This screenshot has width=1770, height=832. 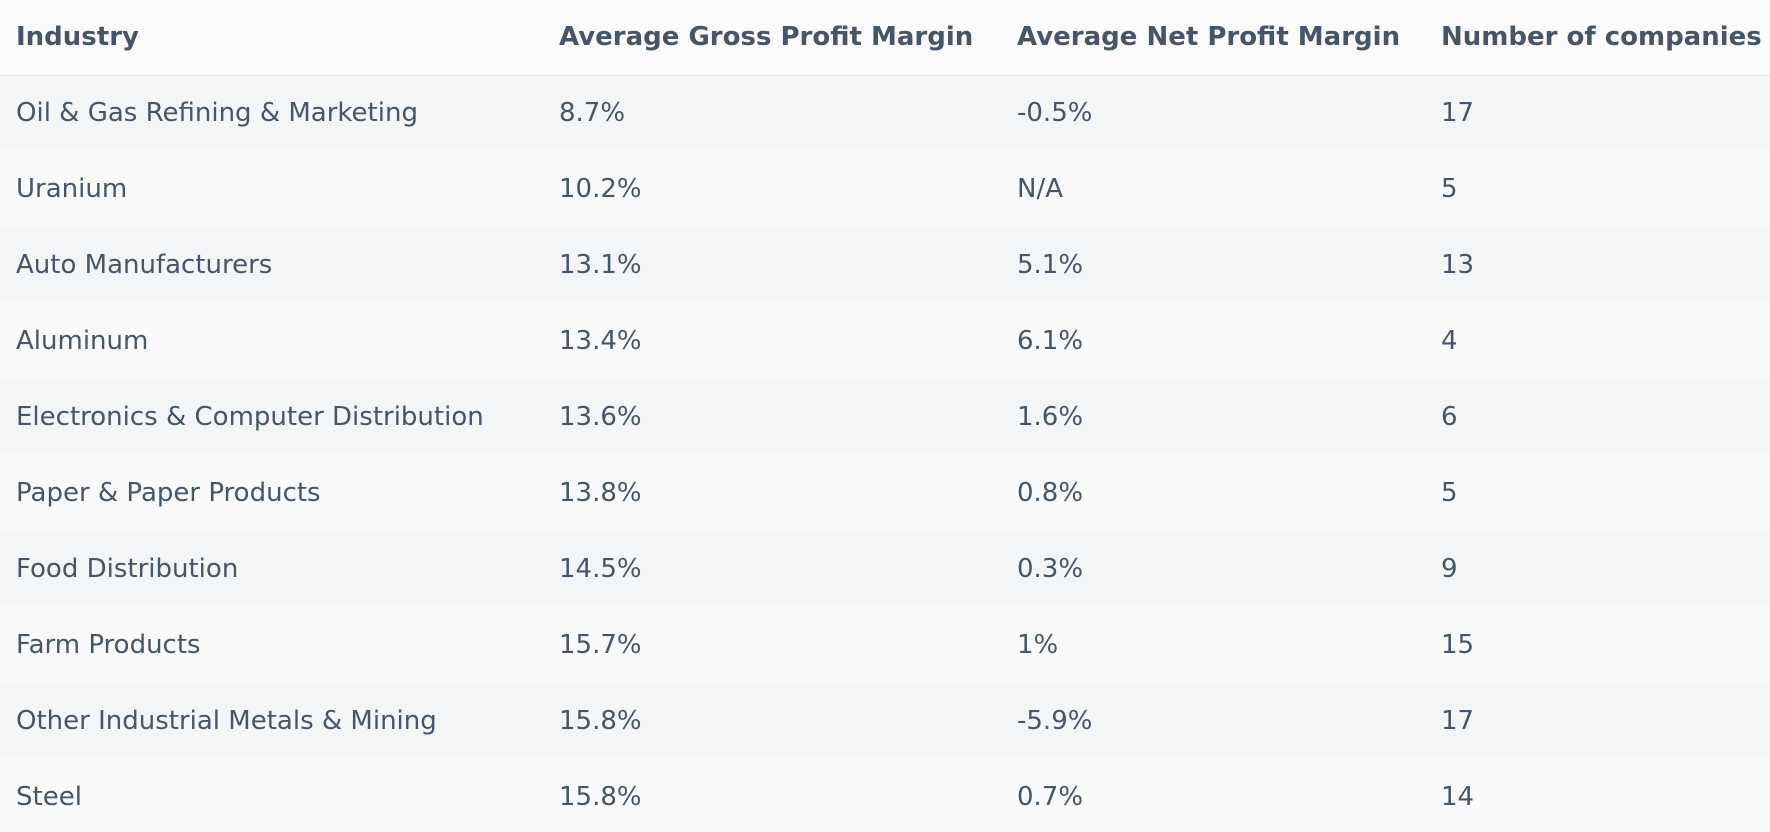 I want to click on cell-net-margin: 0.3%, so click(x=1050, y=569).